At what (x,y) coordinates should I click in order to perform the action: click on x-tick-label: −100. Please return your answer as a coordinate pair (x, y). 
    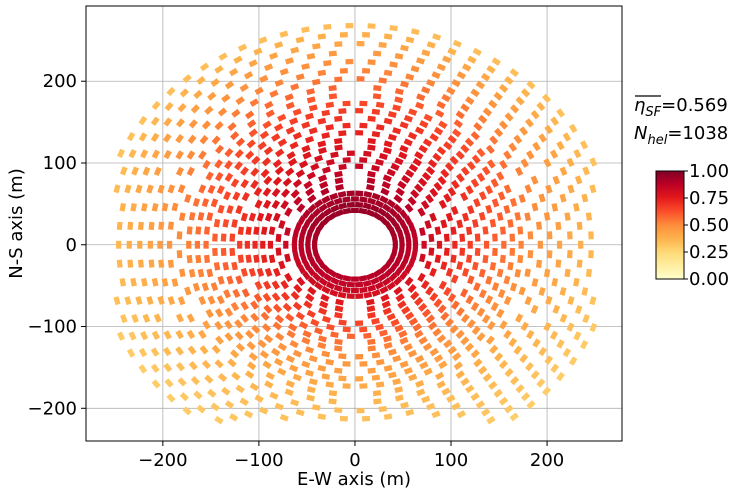
    Looking at the image, I should click on (258, 460).